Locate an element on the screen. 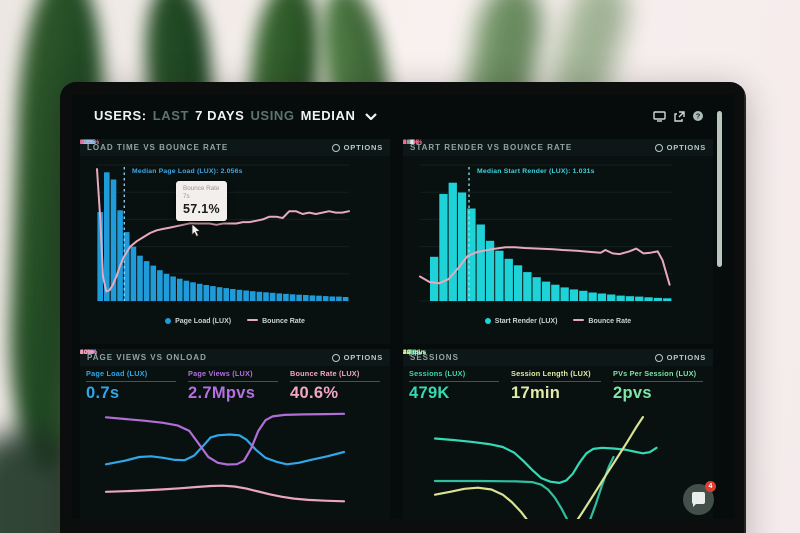 This screenshot has width=800, height=533. chart-legend: Page Load (LUX) Bounce Rate is located at coordinates (235, 321).